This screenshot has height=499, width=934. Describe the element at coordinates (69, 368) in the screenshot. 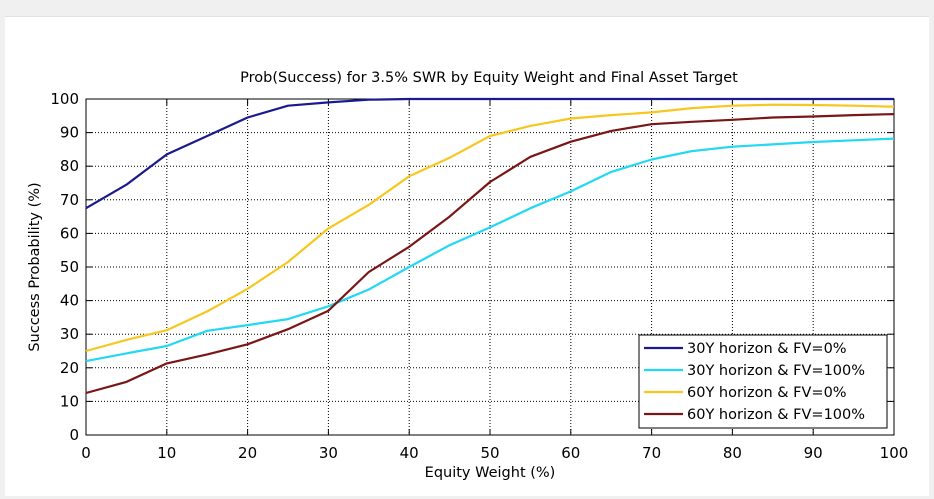

I see `y-tick-label: 20` at that location.